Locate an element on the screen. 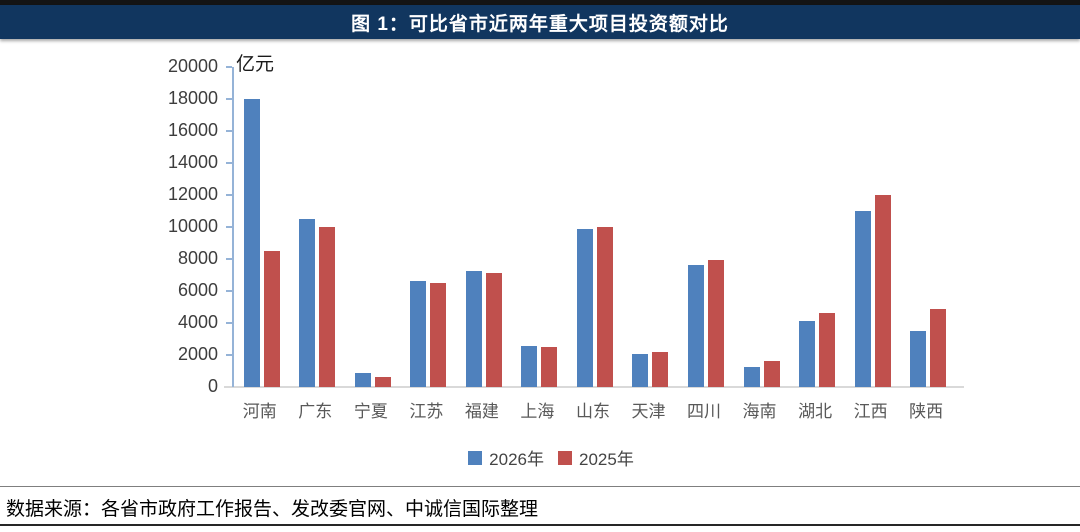  bar-海南-2025年 is located at coordinates (771, 374).